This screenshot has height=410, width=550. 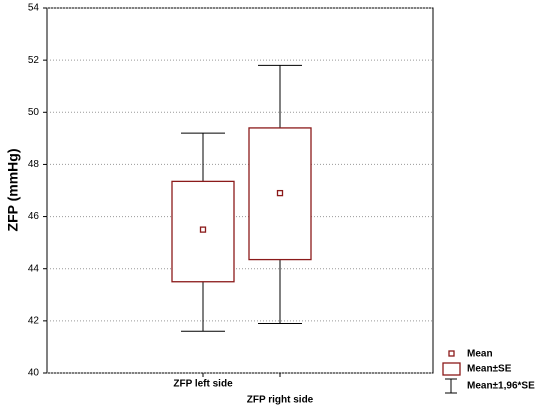 I want to click on x-tick-label: ZFP left side, so click(x=203, y=384).